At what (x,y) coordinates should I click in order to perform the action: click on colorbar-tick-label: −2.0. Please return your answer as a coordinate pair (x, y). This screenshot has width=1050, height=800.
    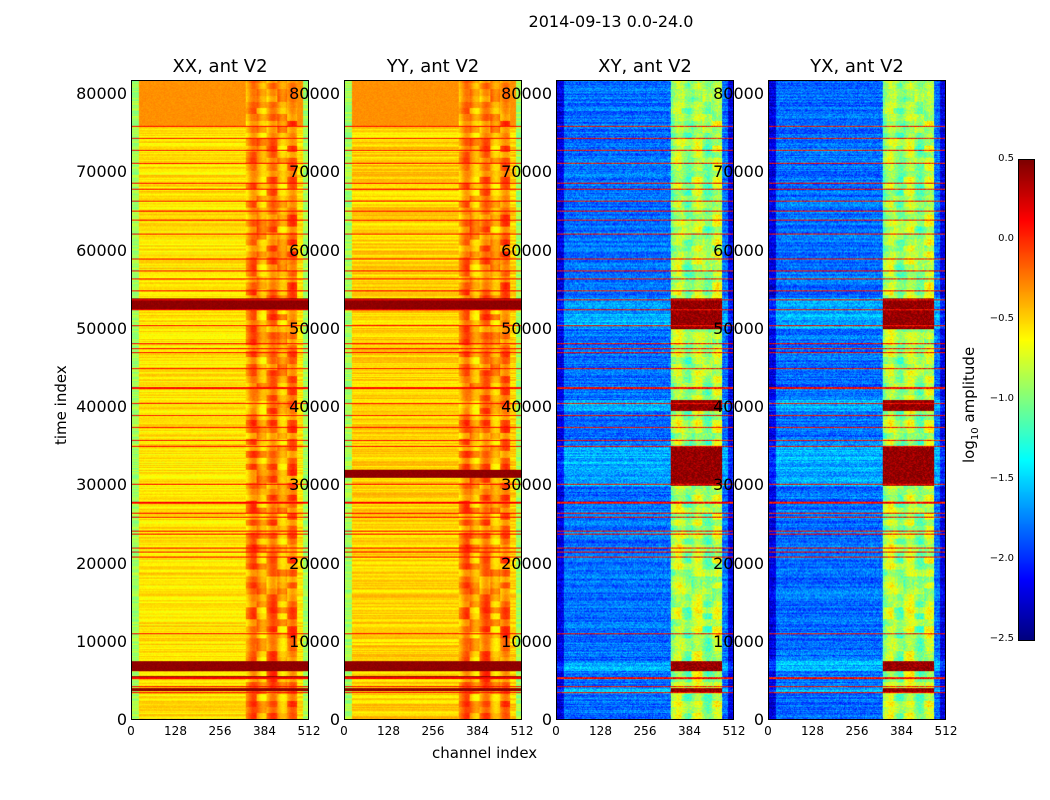
    Looking at the image, I should click on (1001, 558).